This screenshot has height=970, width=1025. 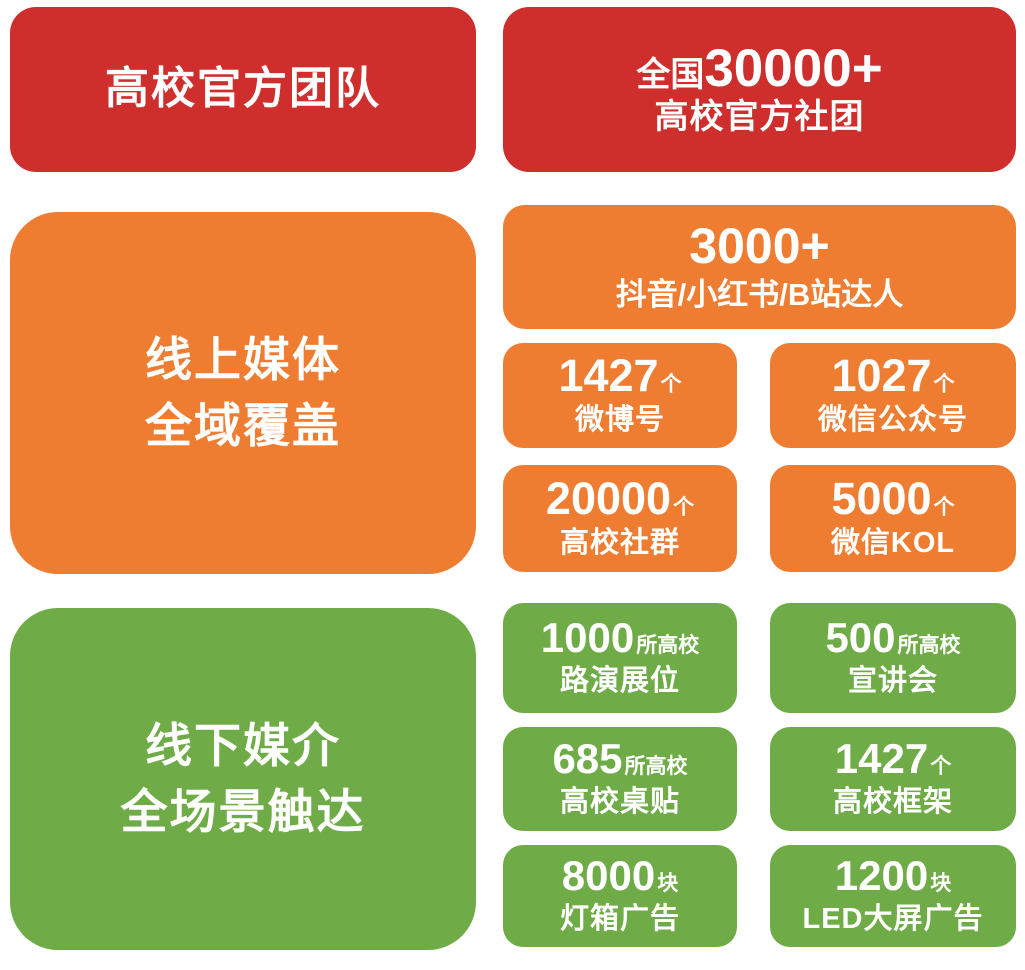 I want to click on stat-number: 685, so click(x=587, y=759).